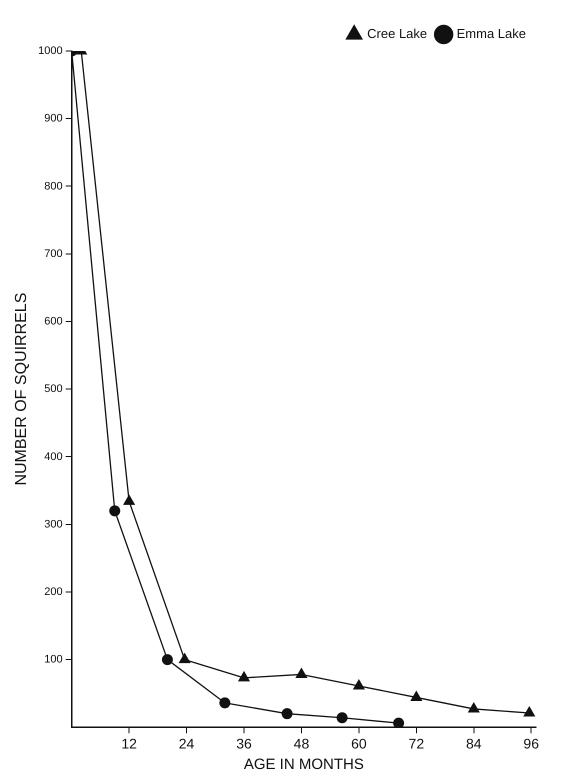 The width and height of the screenshot is (566, 782). Describe the element at coordinates (474, 743) in the screenshot. I see `x-tick-label: 84` at that location.